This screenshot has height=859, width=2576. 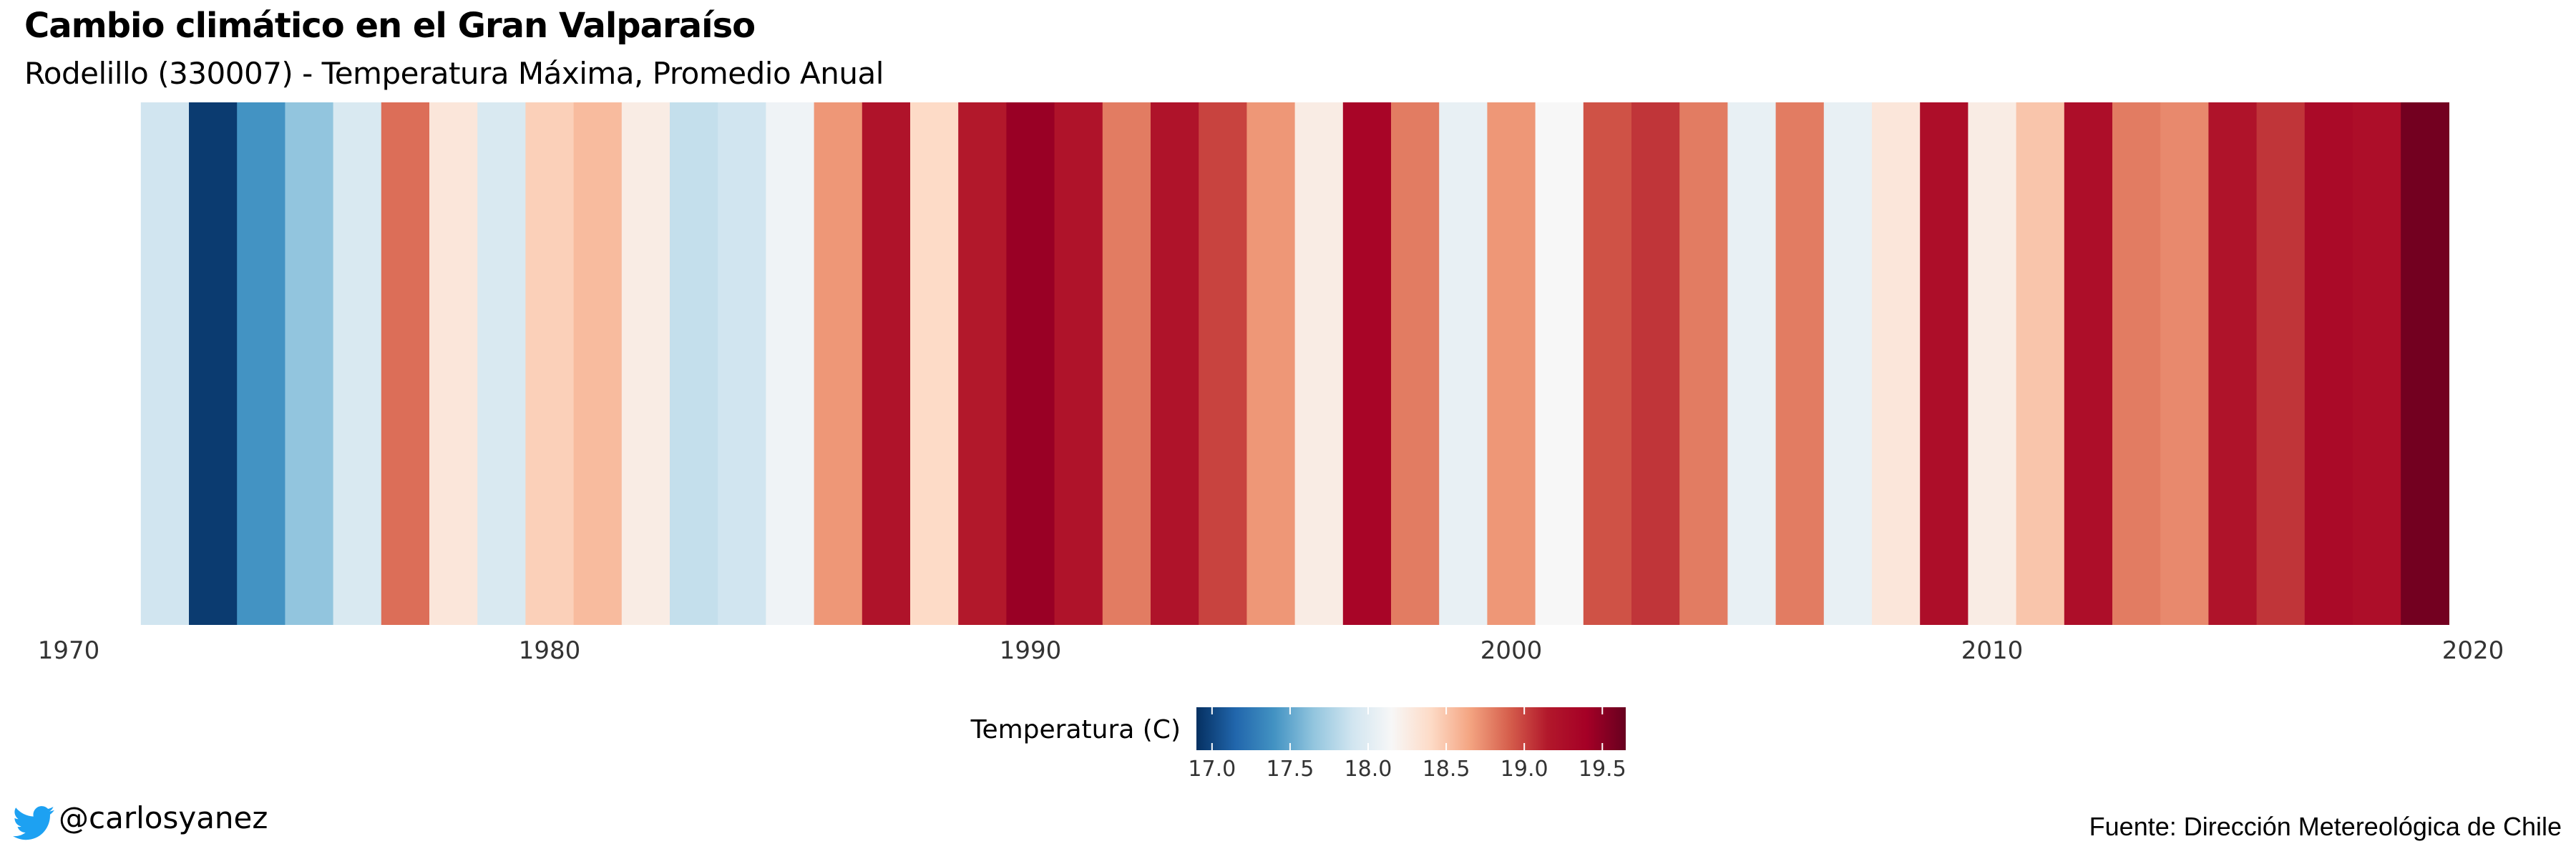 I want to click on legend-colorbar, so click(x=1411, y=728).